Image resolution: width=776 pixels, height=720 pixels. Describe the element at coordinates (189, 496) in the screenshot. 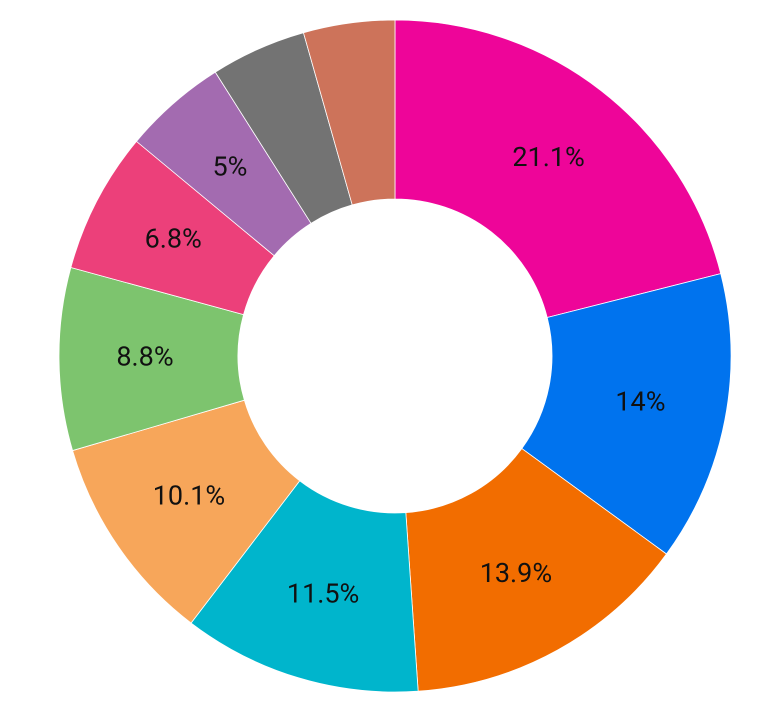

I see `slice-label: 10.1%` at that location.